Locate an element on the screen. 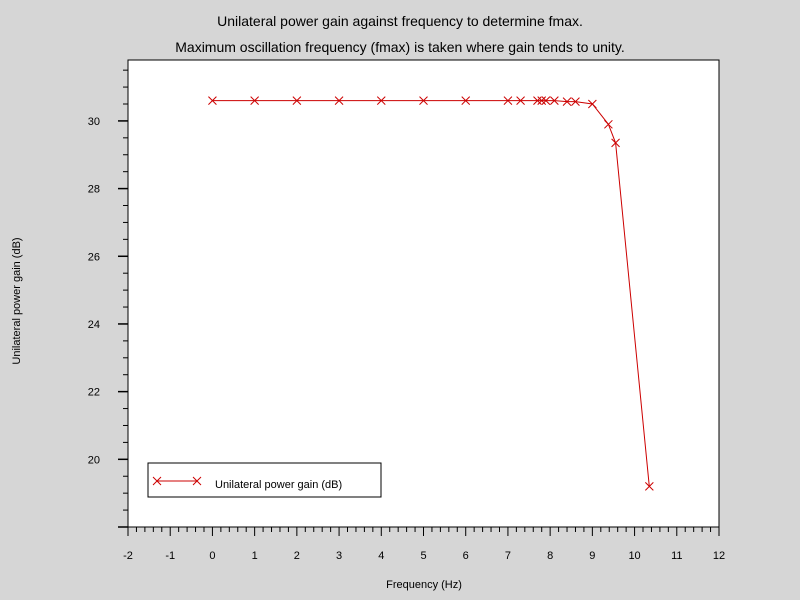  x-tick-label: 7 is located at coordinates (508, 556).